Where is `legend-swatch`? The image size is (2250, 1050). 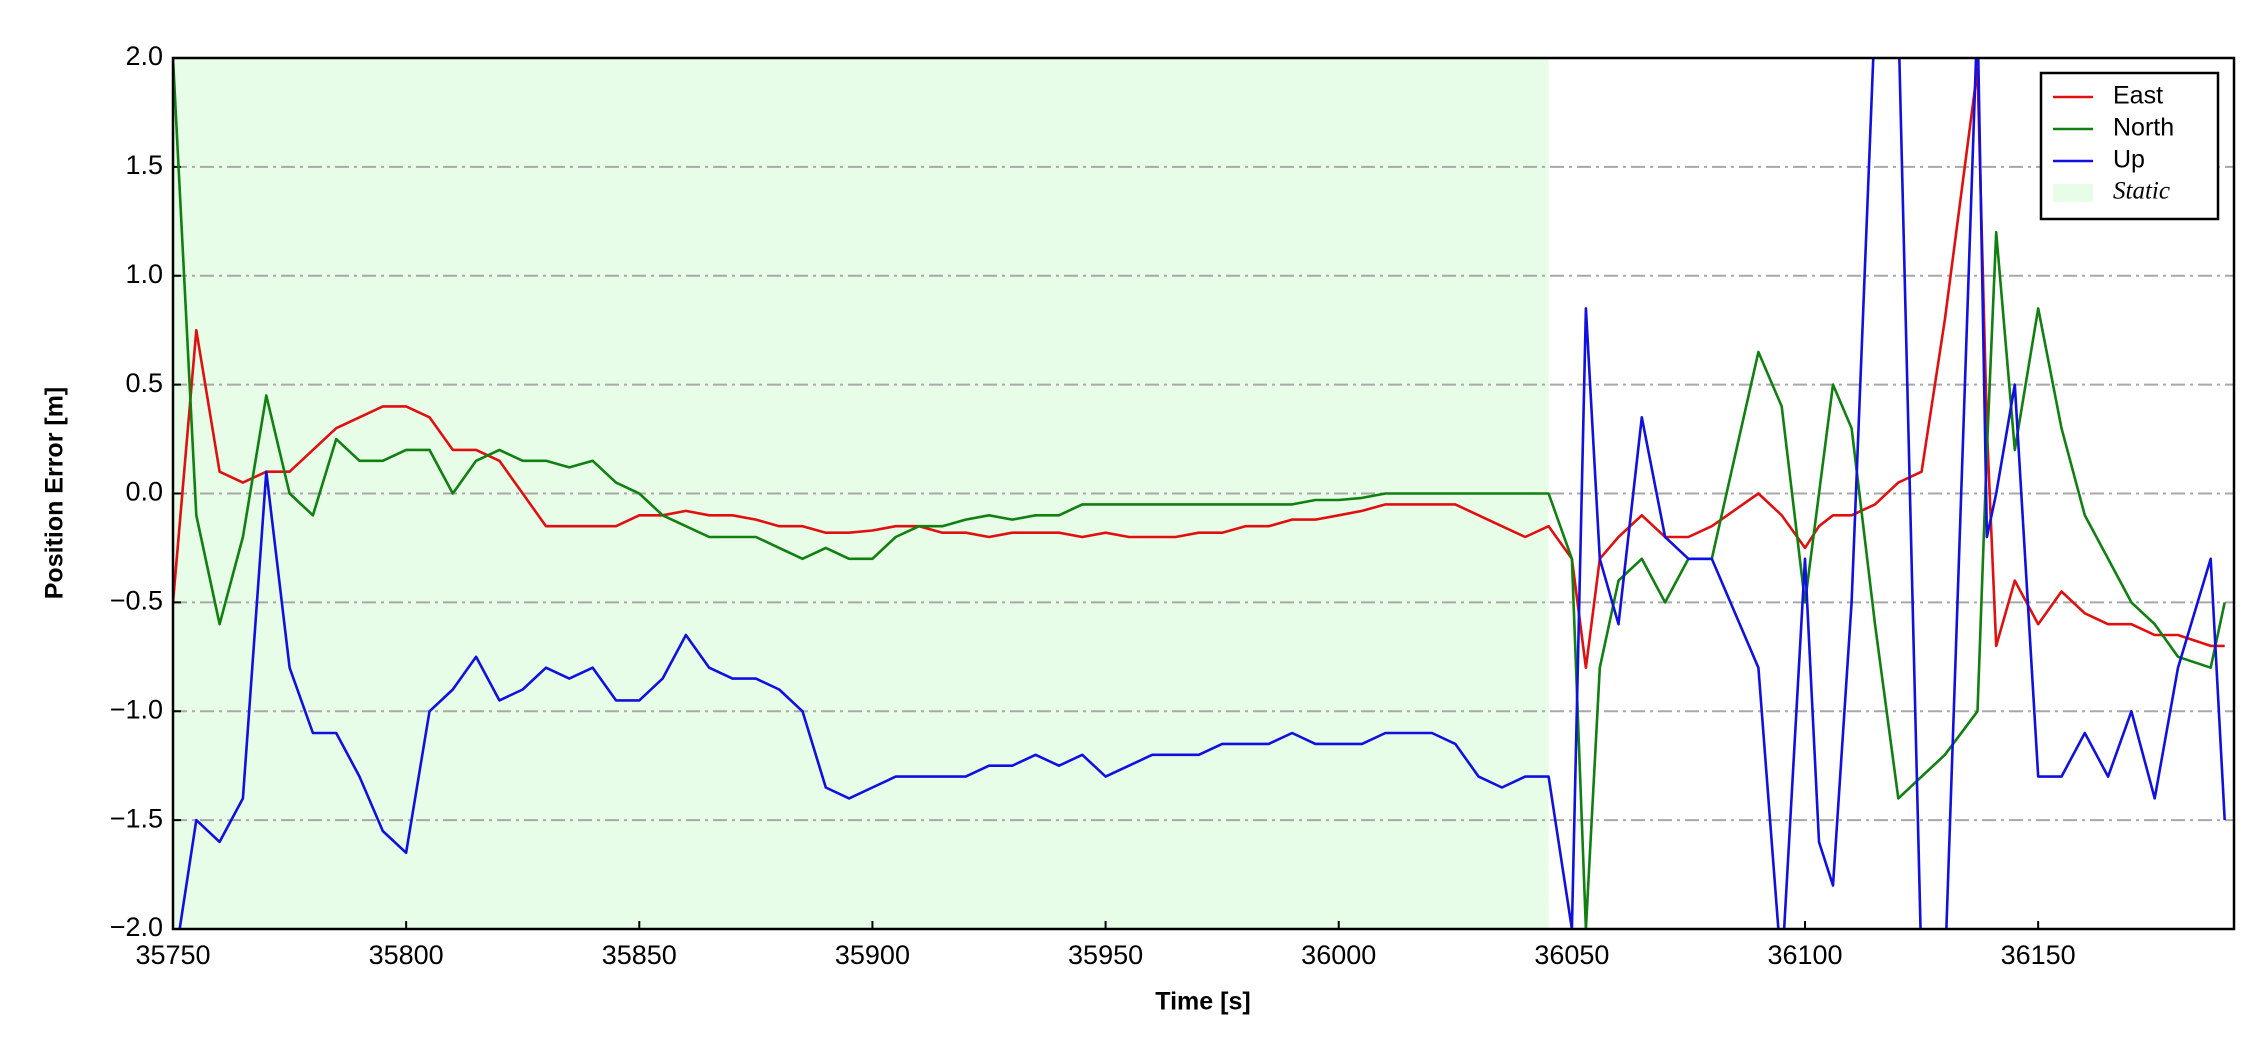 legend-swatch is located at coordinates (2073, 193).